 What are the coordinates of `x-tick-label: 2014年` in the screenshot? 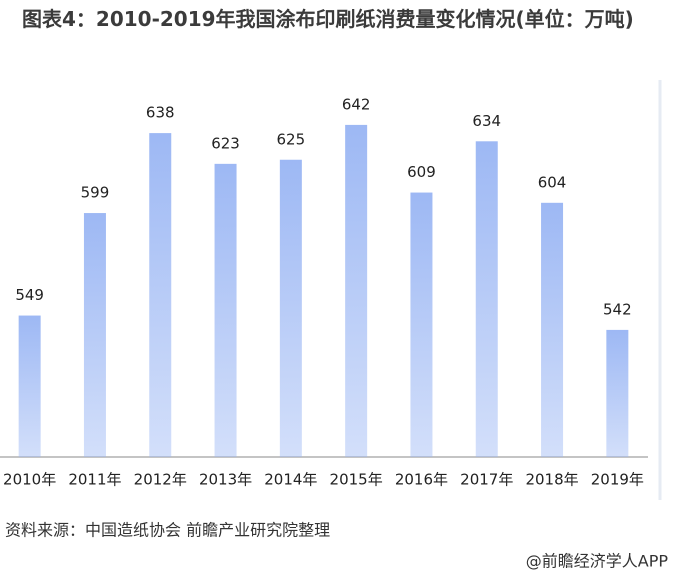 It's located at (290, 480).